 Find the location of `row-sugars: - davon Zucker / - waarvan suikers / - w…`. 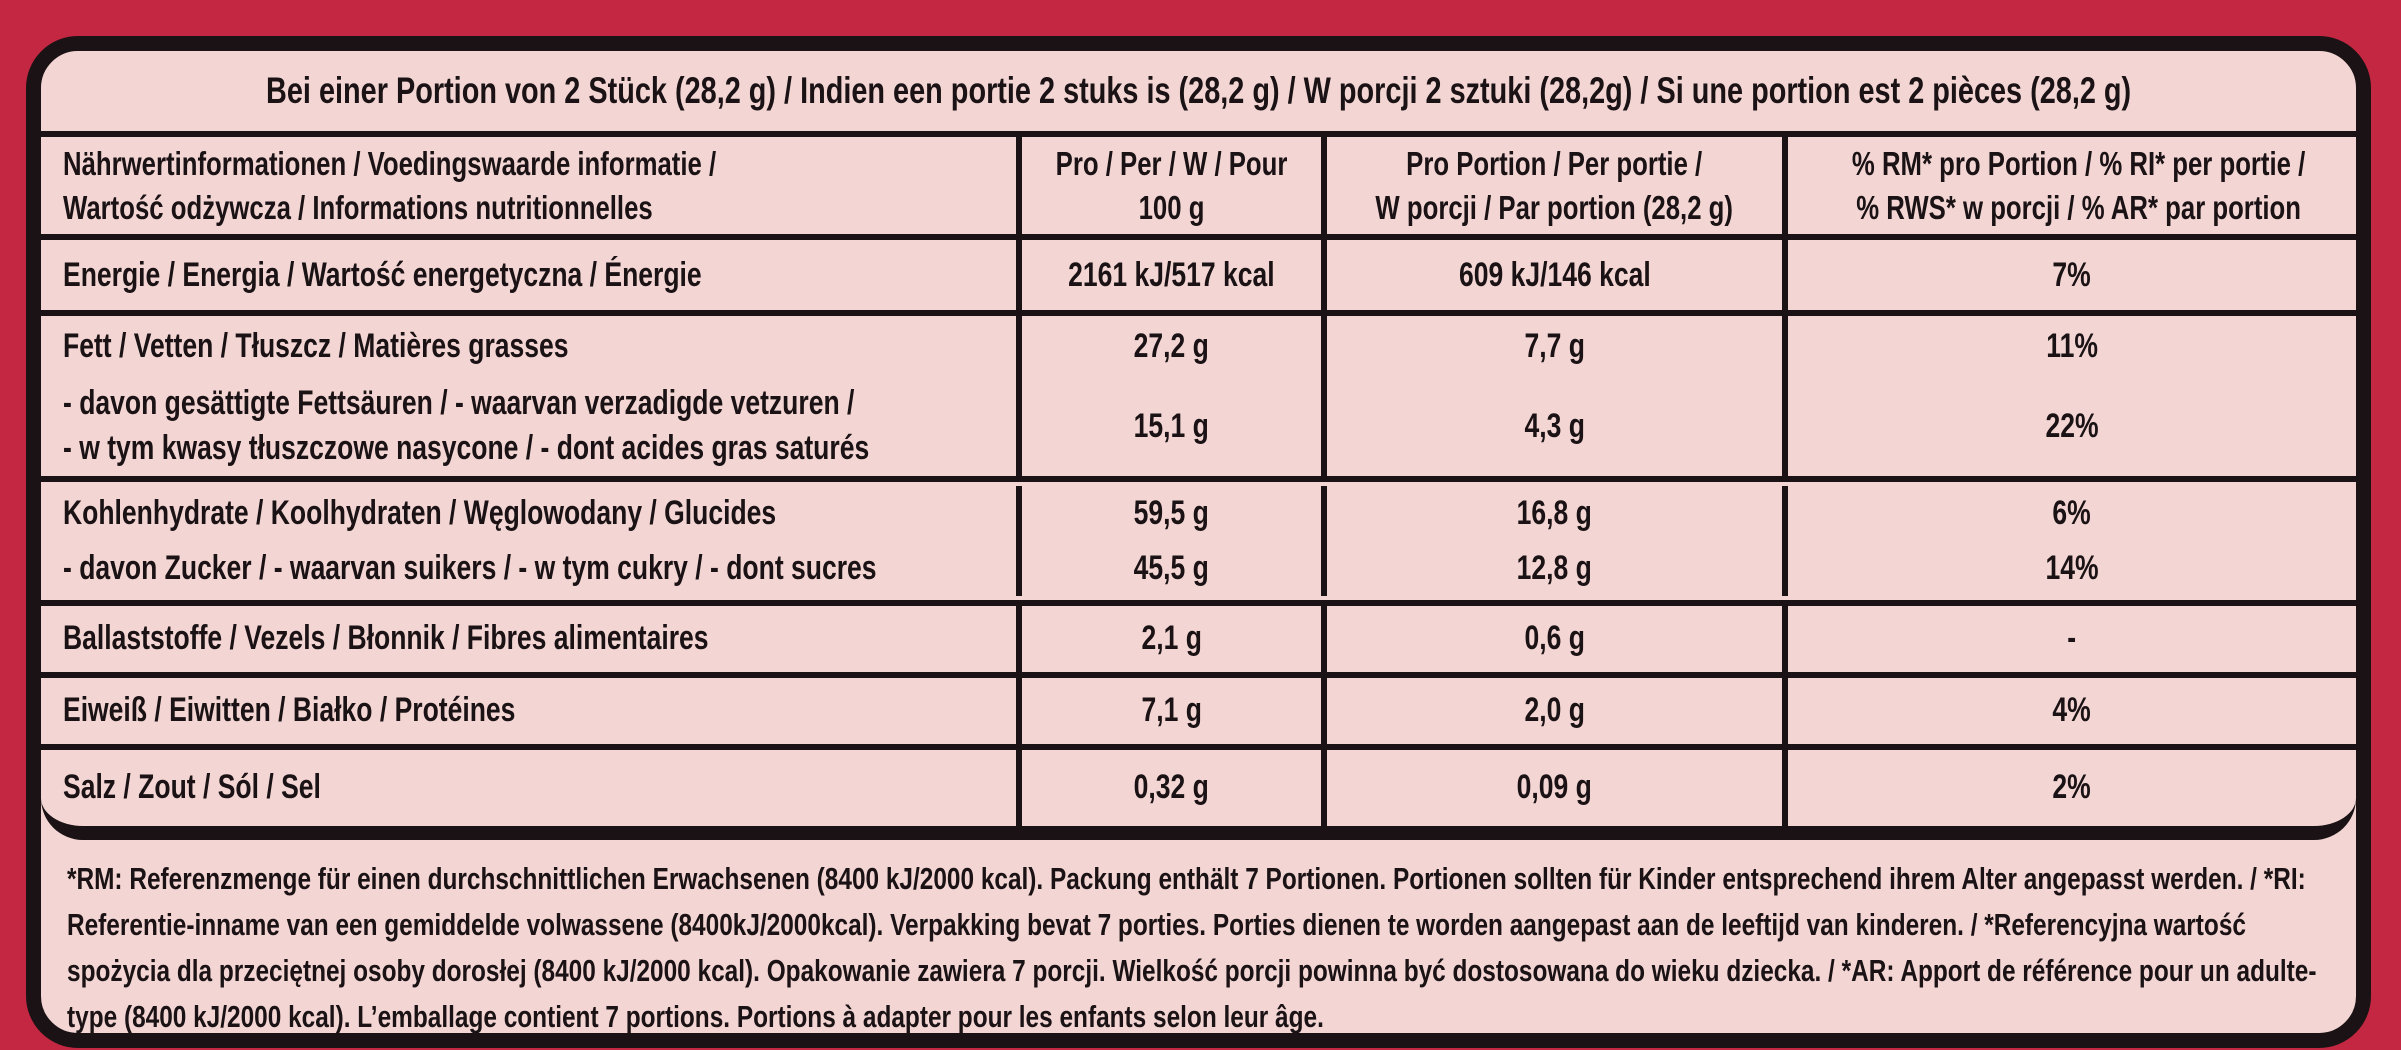

row-sugars: - davon Zucker / - waarvan suikers / - w… is located at coordinates (1198, 570).